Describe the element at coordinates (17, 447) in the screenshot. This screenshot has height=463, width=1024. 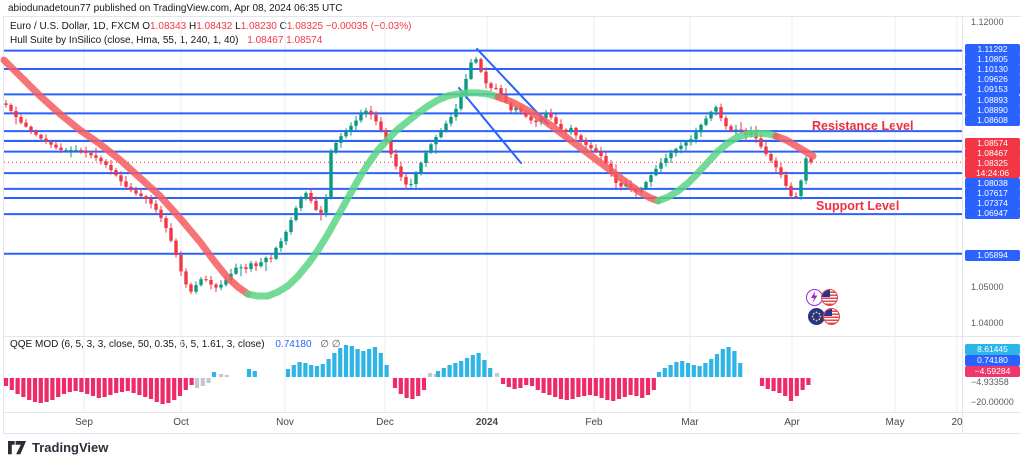
I see `tradingview-logo-icon` at that location.